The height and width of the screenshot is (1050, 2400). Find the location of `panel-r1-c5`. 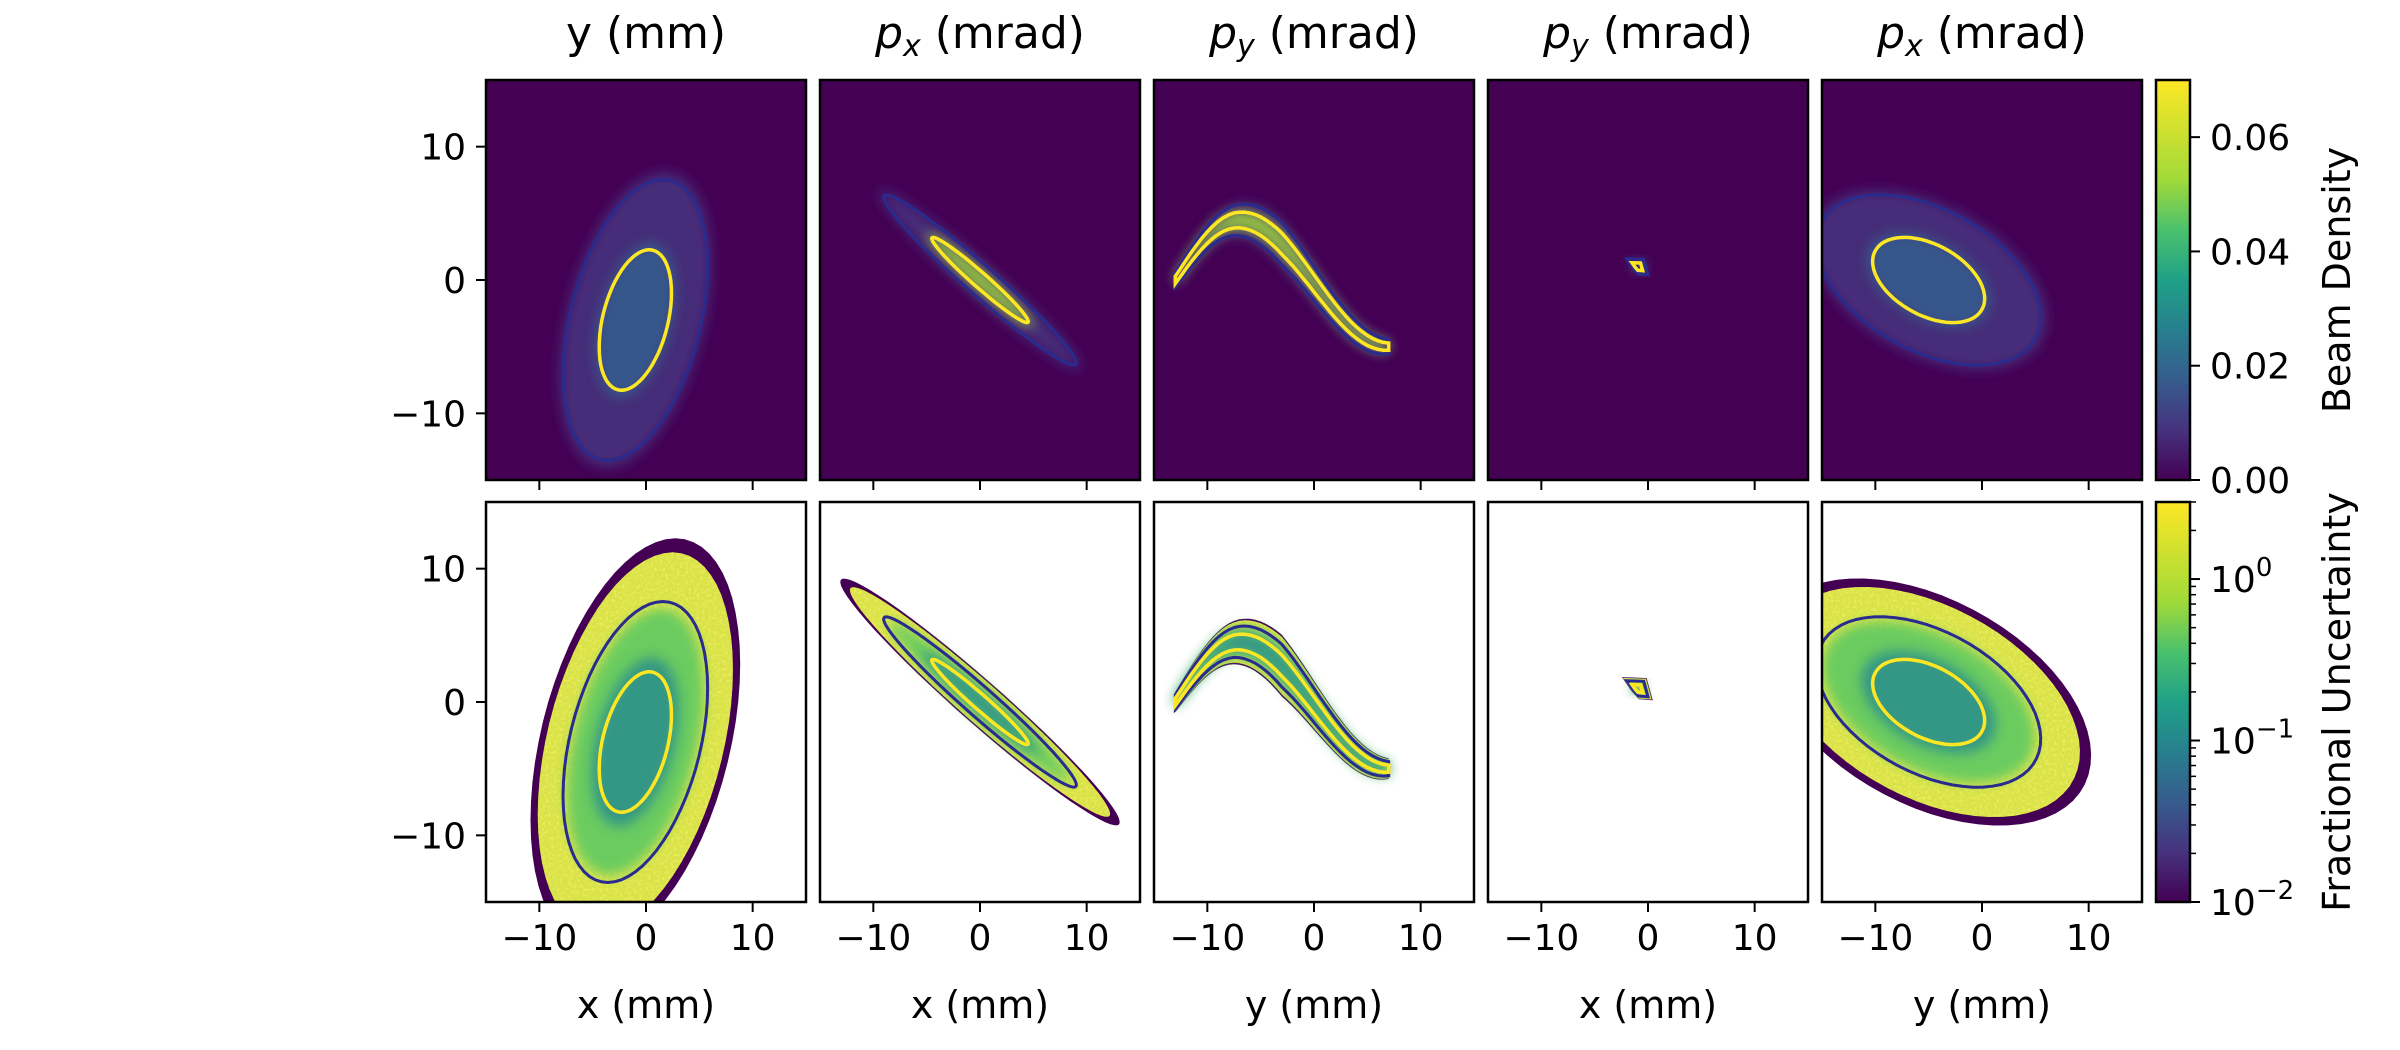

panel-r1-c5 is located at coordinates (1982, 284).